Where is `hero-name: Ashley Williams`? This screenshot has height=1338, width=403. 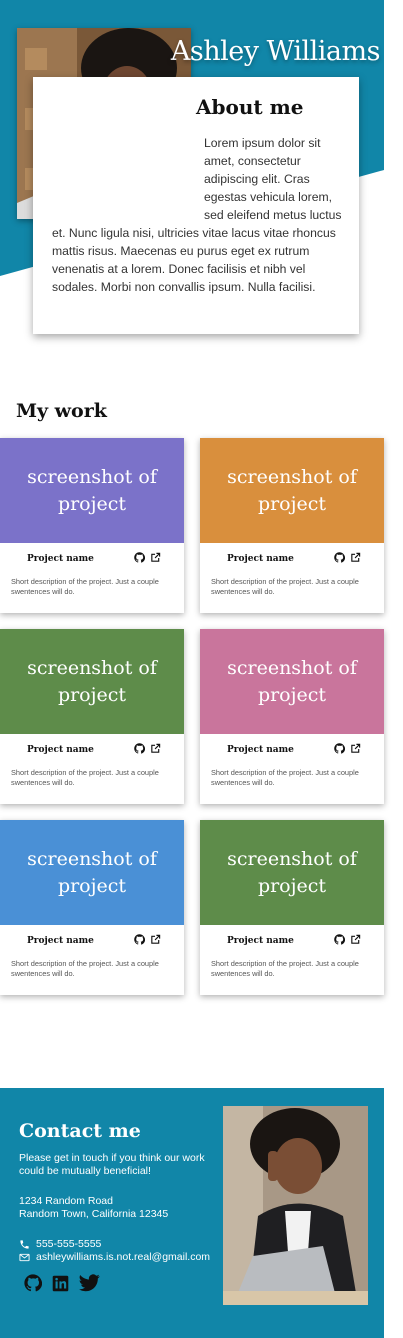 hero-name: Ashley Williams is located at coordinates (275, 51).